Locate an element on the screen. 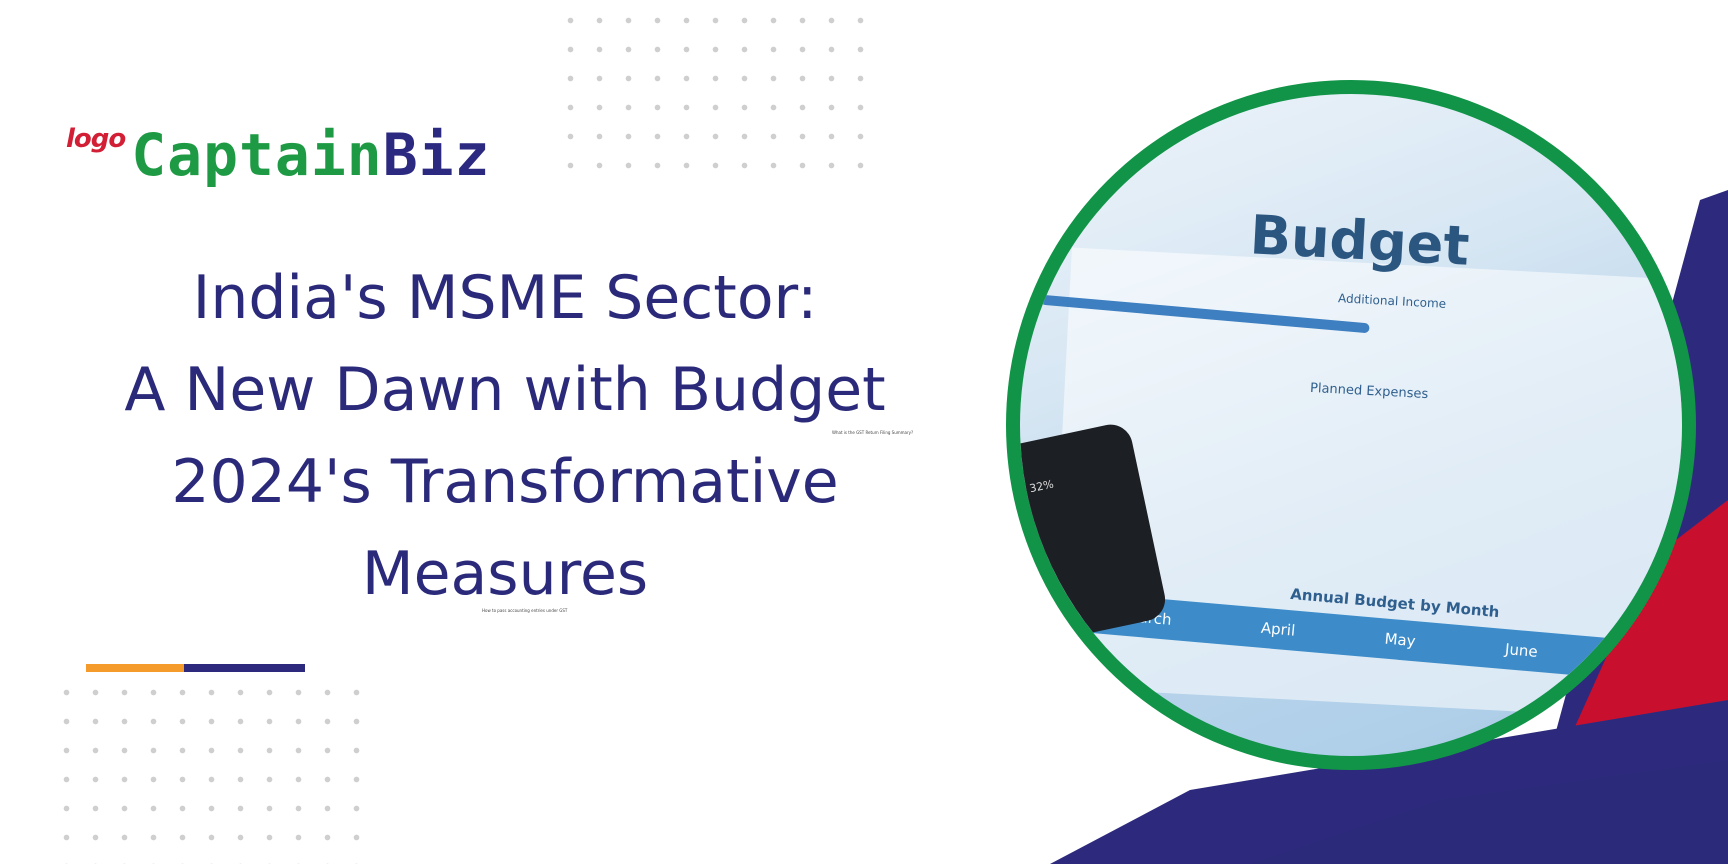 Image resolution: width=1728 pixels, height=864 pixels. hidden-link-gst-summary: What is the GST Return Filing Summary? is located at coordinates (873, 432).